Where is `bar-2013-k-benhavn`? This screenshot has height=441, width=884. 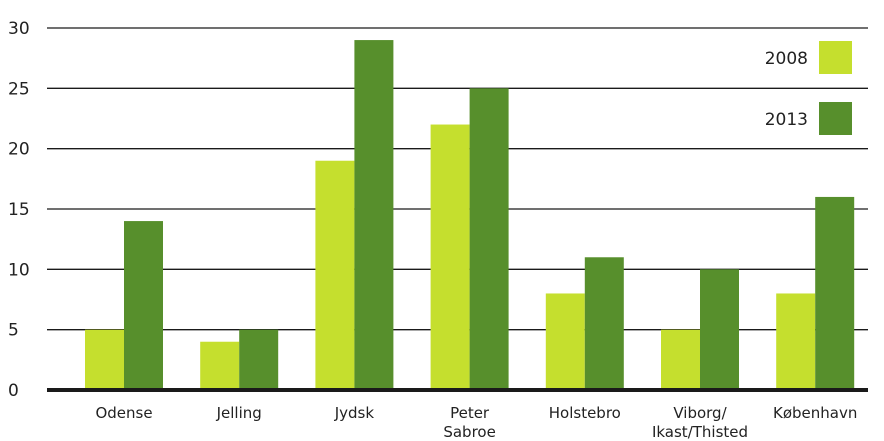 bar-2013-k-benhavn is located at coordinates (835, 293).